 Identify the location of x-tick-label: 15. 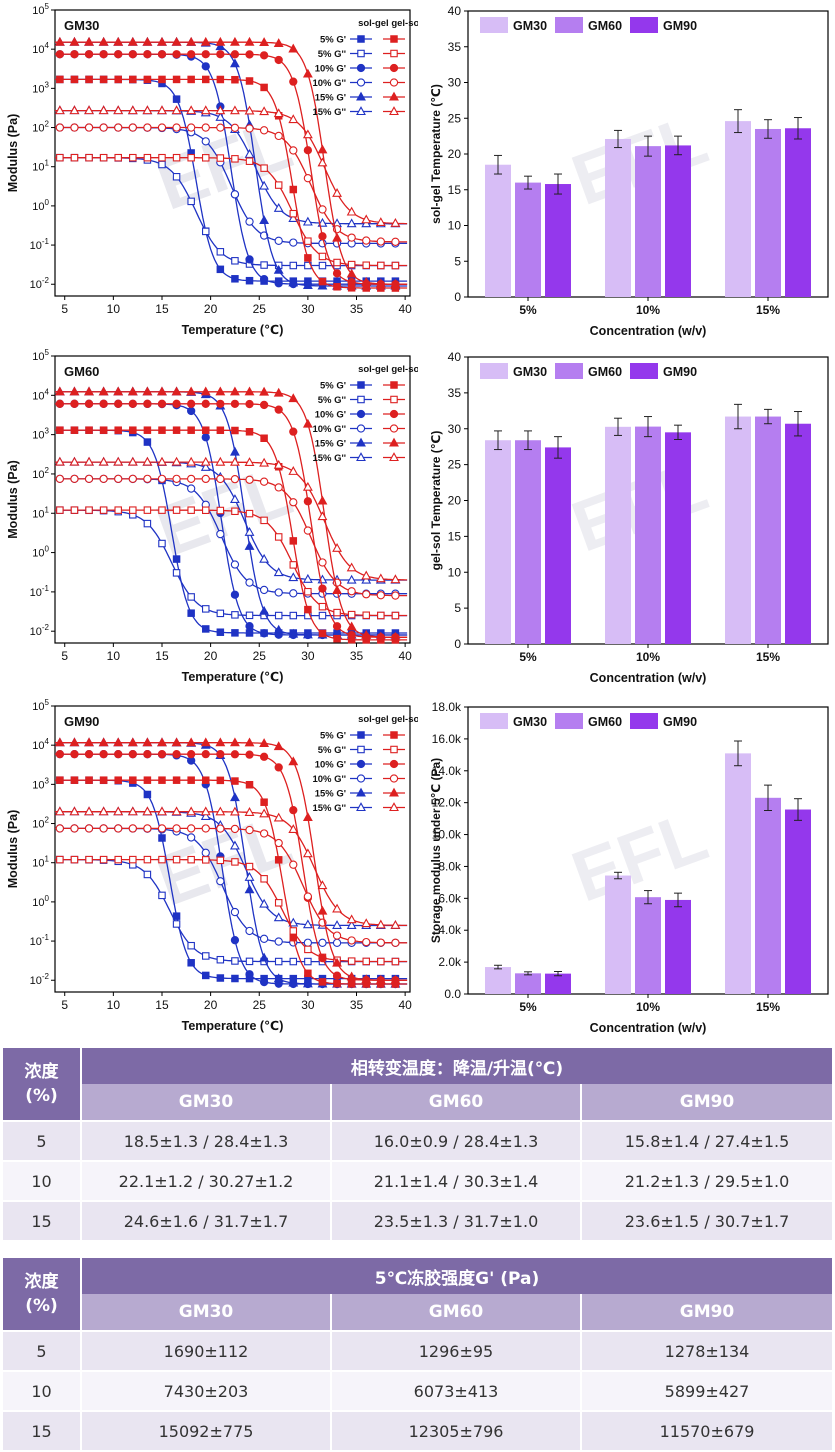
(162, 309).